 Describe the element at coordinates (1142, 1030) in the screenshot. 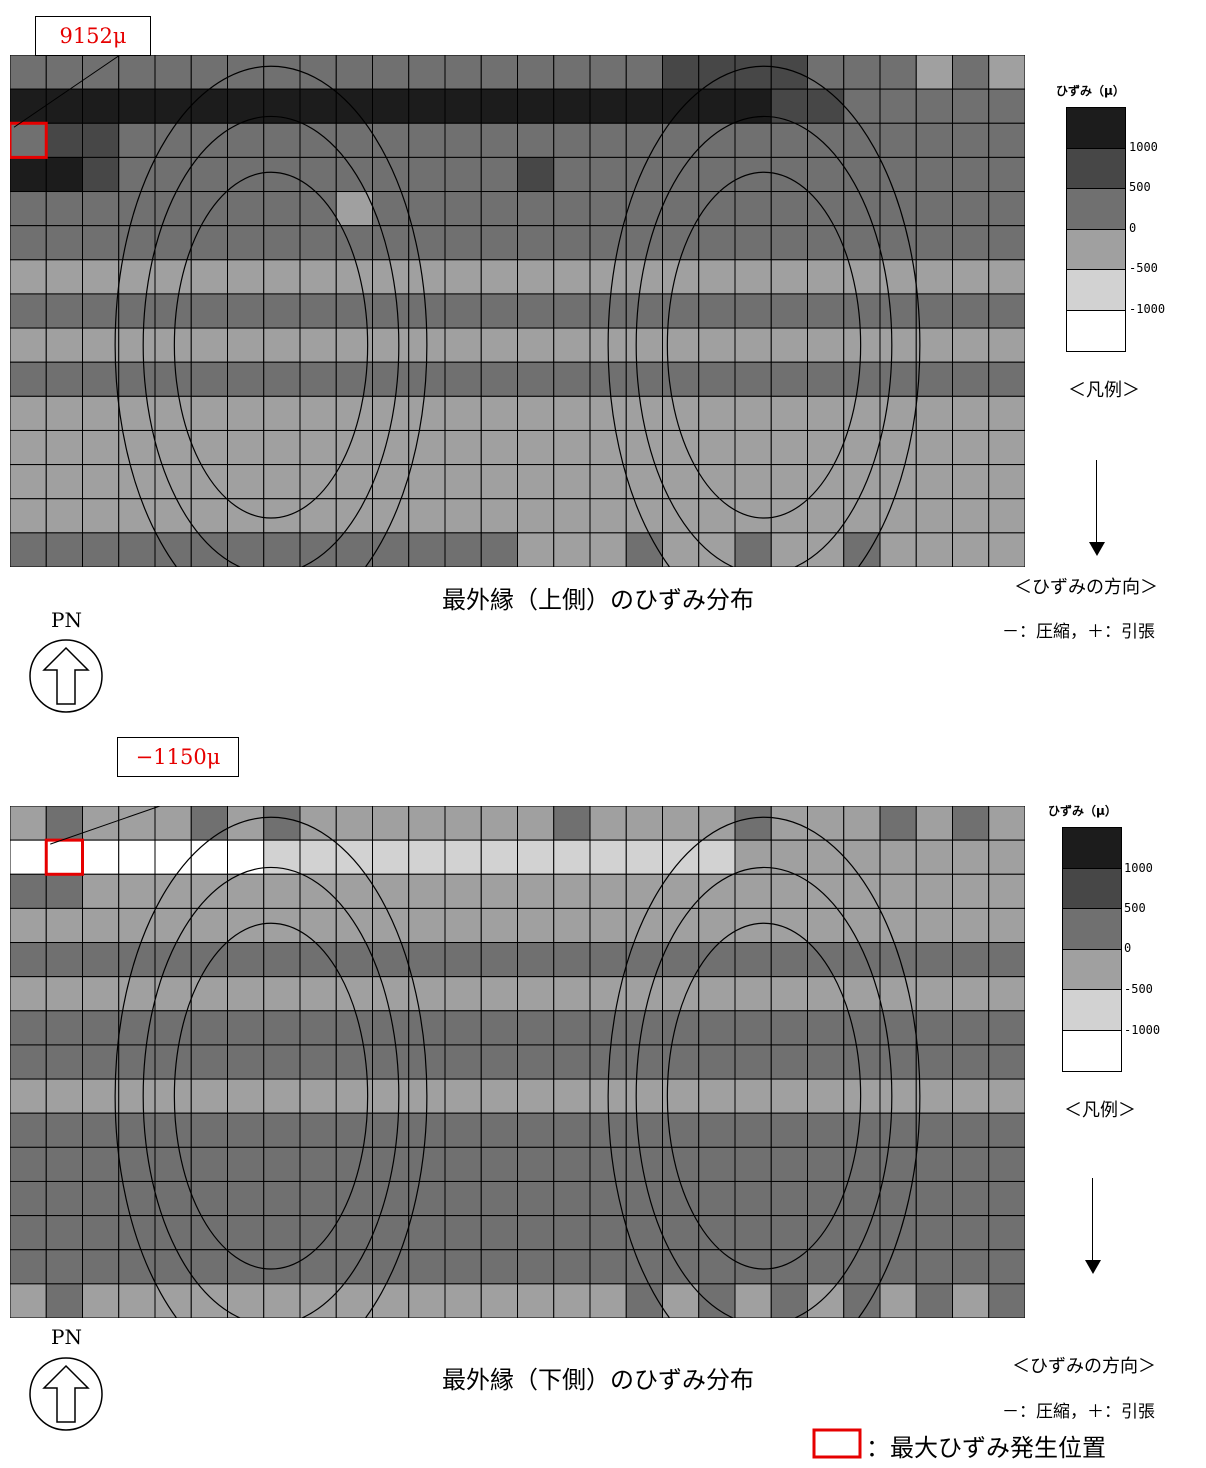

I see `lower-legend-tick-m1000: -1000` at that location.